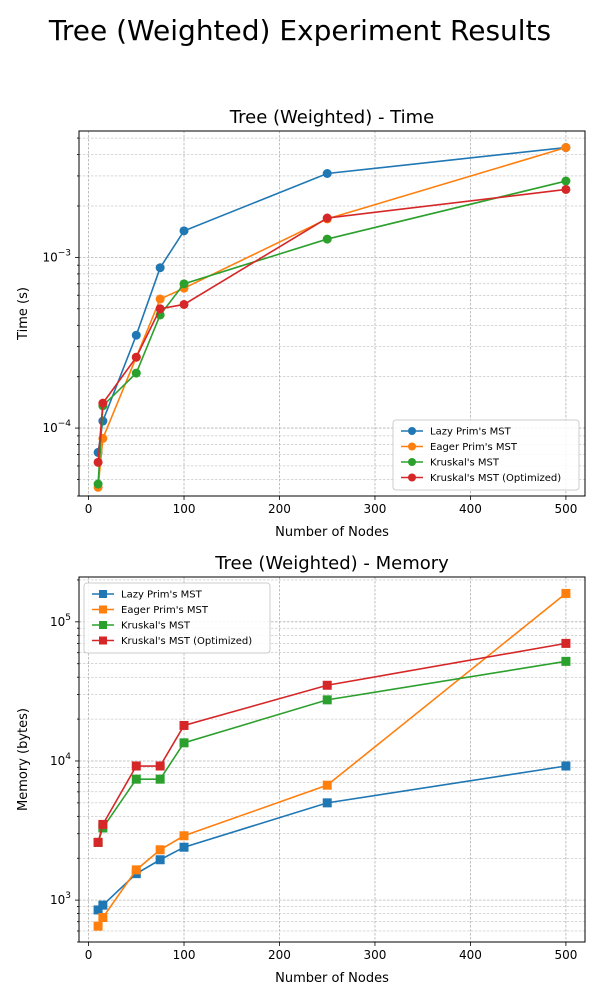  Describe the element at coordinates (332, 532) in the screenshot. I see `x-axis-label-time: Number of Nodes` at that location.